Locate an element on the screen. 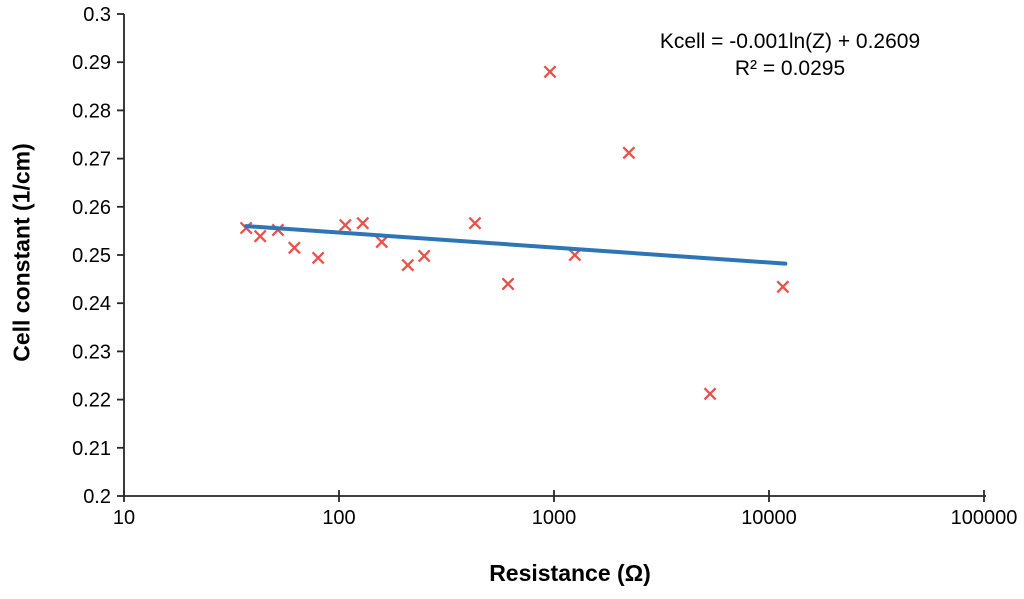 The height and width of the screenshot is (599, 1024). y-tick-label: 0.21 is located at coordinates (91, 449).